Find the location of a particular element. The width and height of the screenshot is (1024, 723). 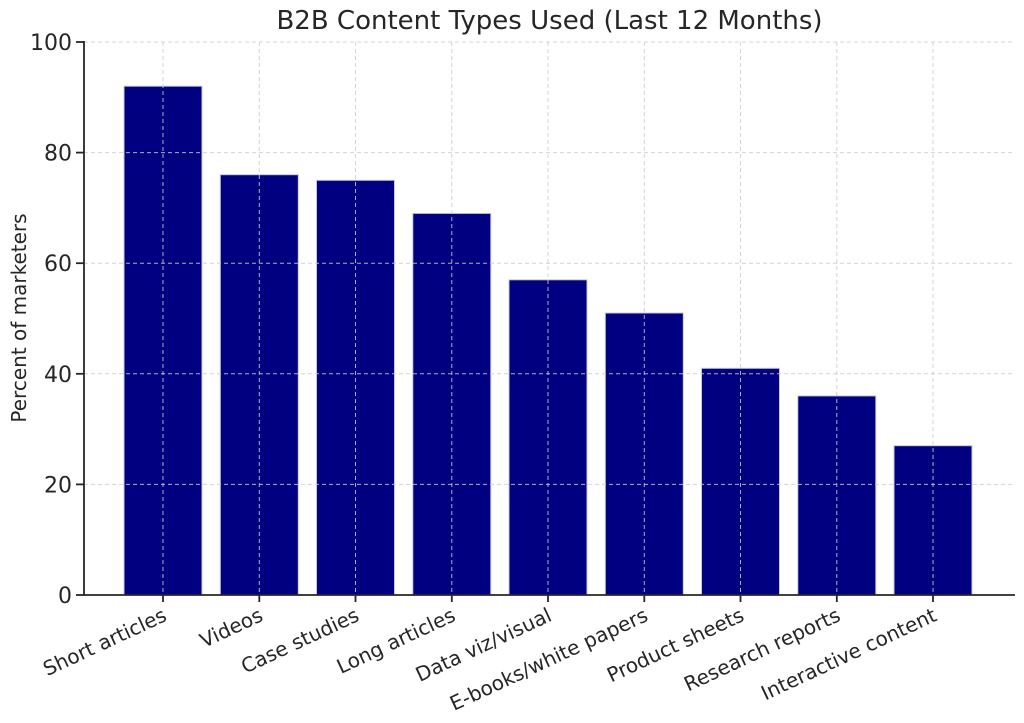

y-tick-label: 0 is located at coordinates (65, 596).